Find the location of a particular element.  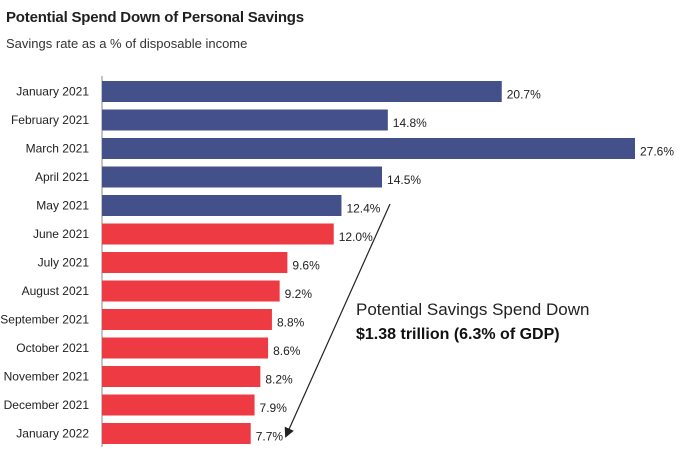

chart-subtitle: Savings rate as a % of disposable income is located at coordinates (127, 43).